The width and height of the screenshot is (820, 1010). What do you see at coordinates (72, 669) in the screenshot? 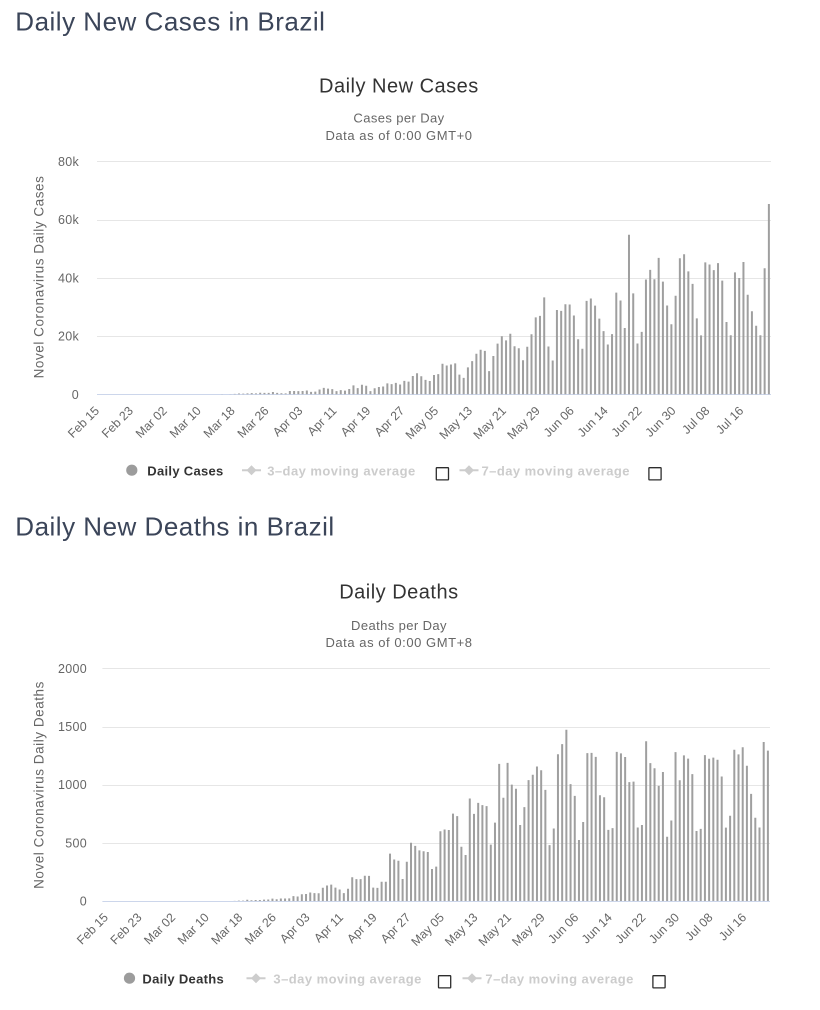
I see `svg-text: 2000` at bounding box center [72, 669].